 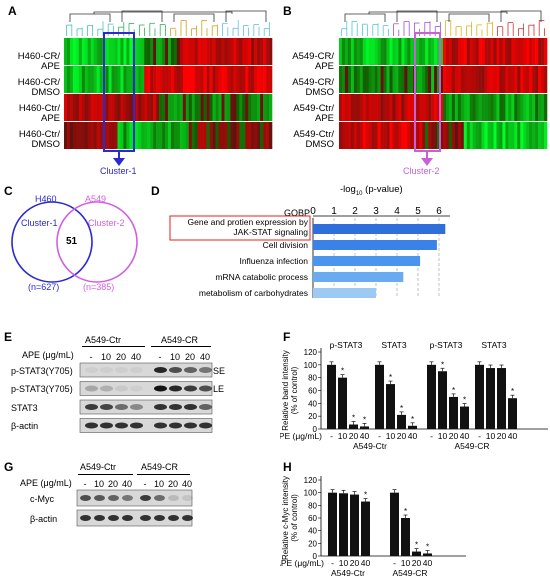 I want to click on d-bar, so click(x=367, y=261).